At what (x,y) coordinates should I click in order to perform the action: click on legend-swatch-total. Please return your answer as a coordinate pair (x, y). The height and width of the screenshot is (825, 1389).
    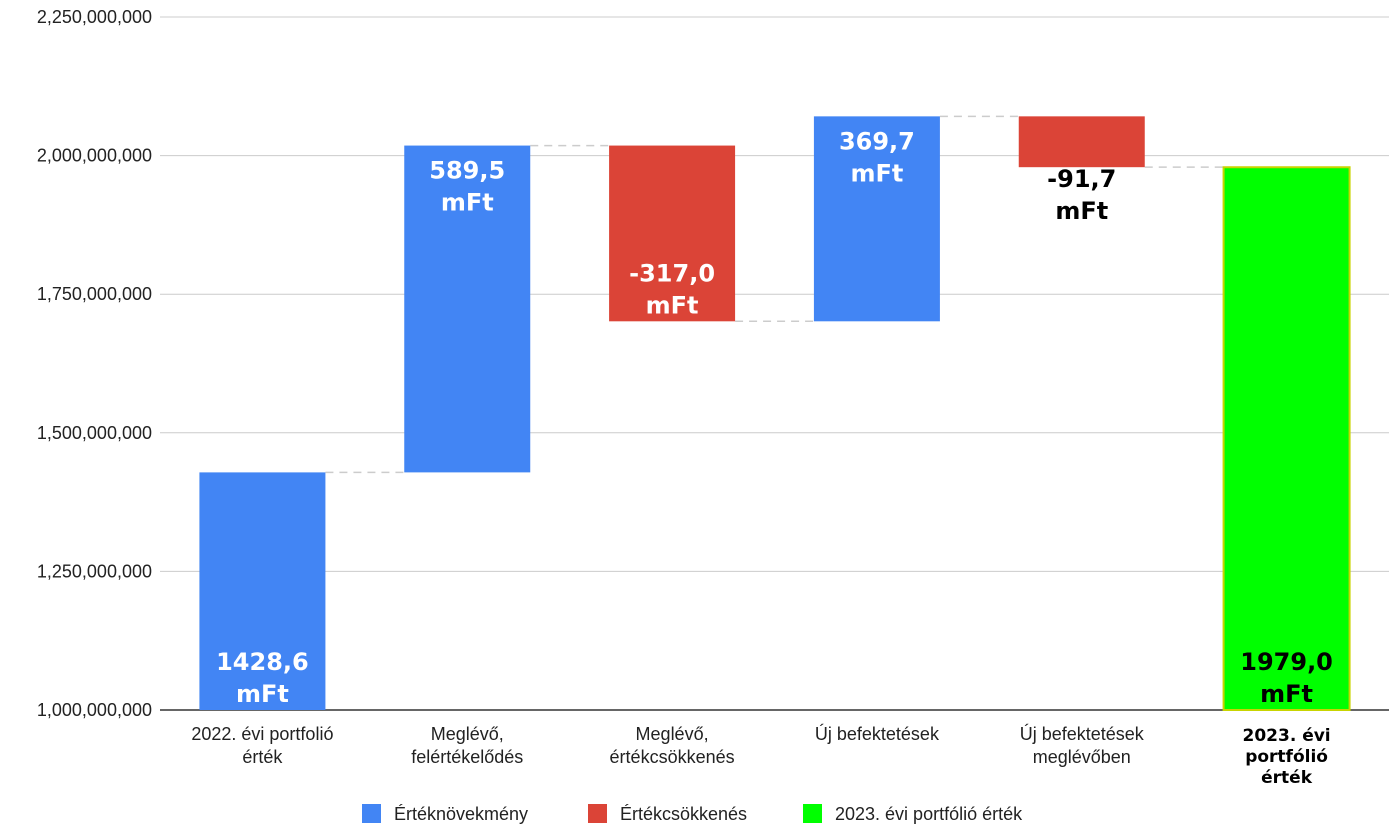
    Looking at the image, I should click on (812, 813).